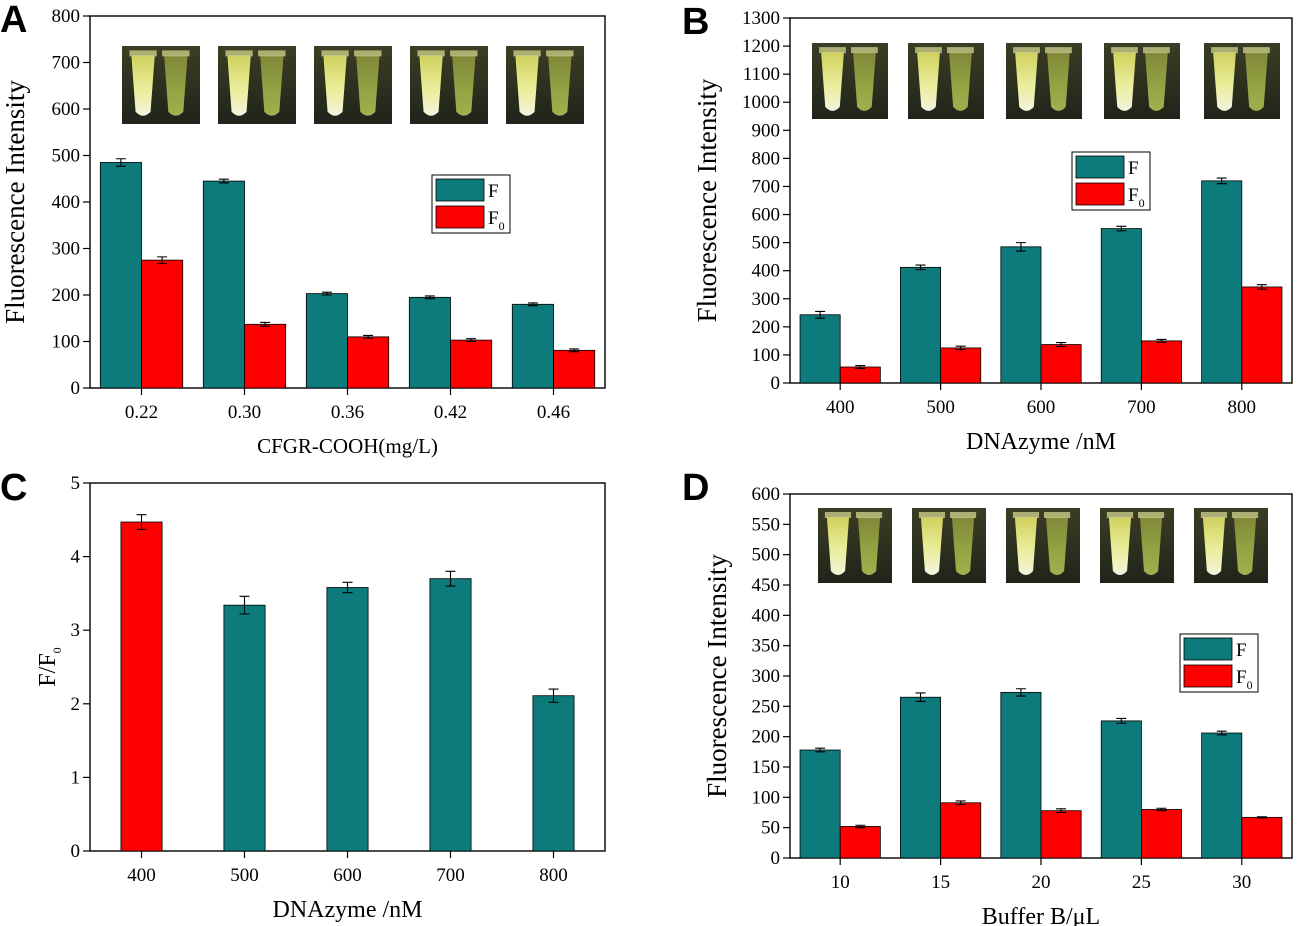 The width and height of the screenshot is (1300, 926). What do you see at coordinates (1041, 882) in the screenshot?
I see `panel-D-xtick-label: 20` at bounding box center [1041, 882].